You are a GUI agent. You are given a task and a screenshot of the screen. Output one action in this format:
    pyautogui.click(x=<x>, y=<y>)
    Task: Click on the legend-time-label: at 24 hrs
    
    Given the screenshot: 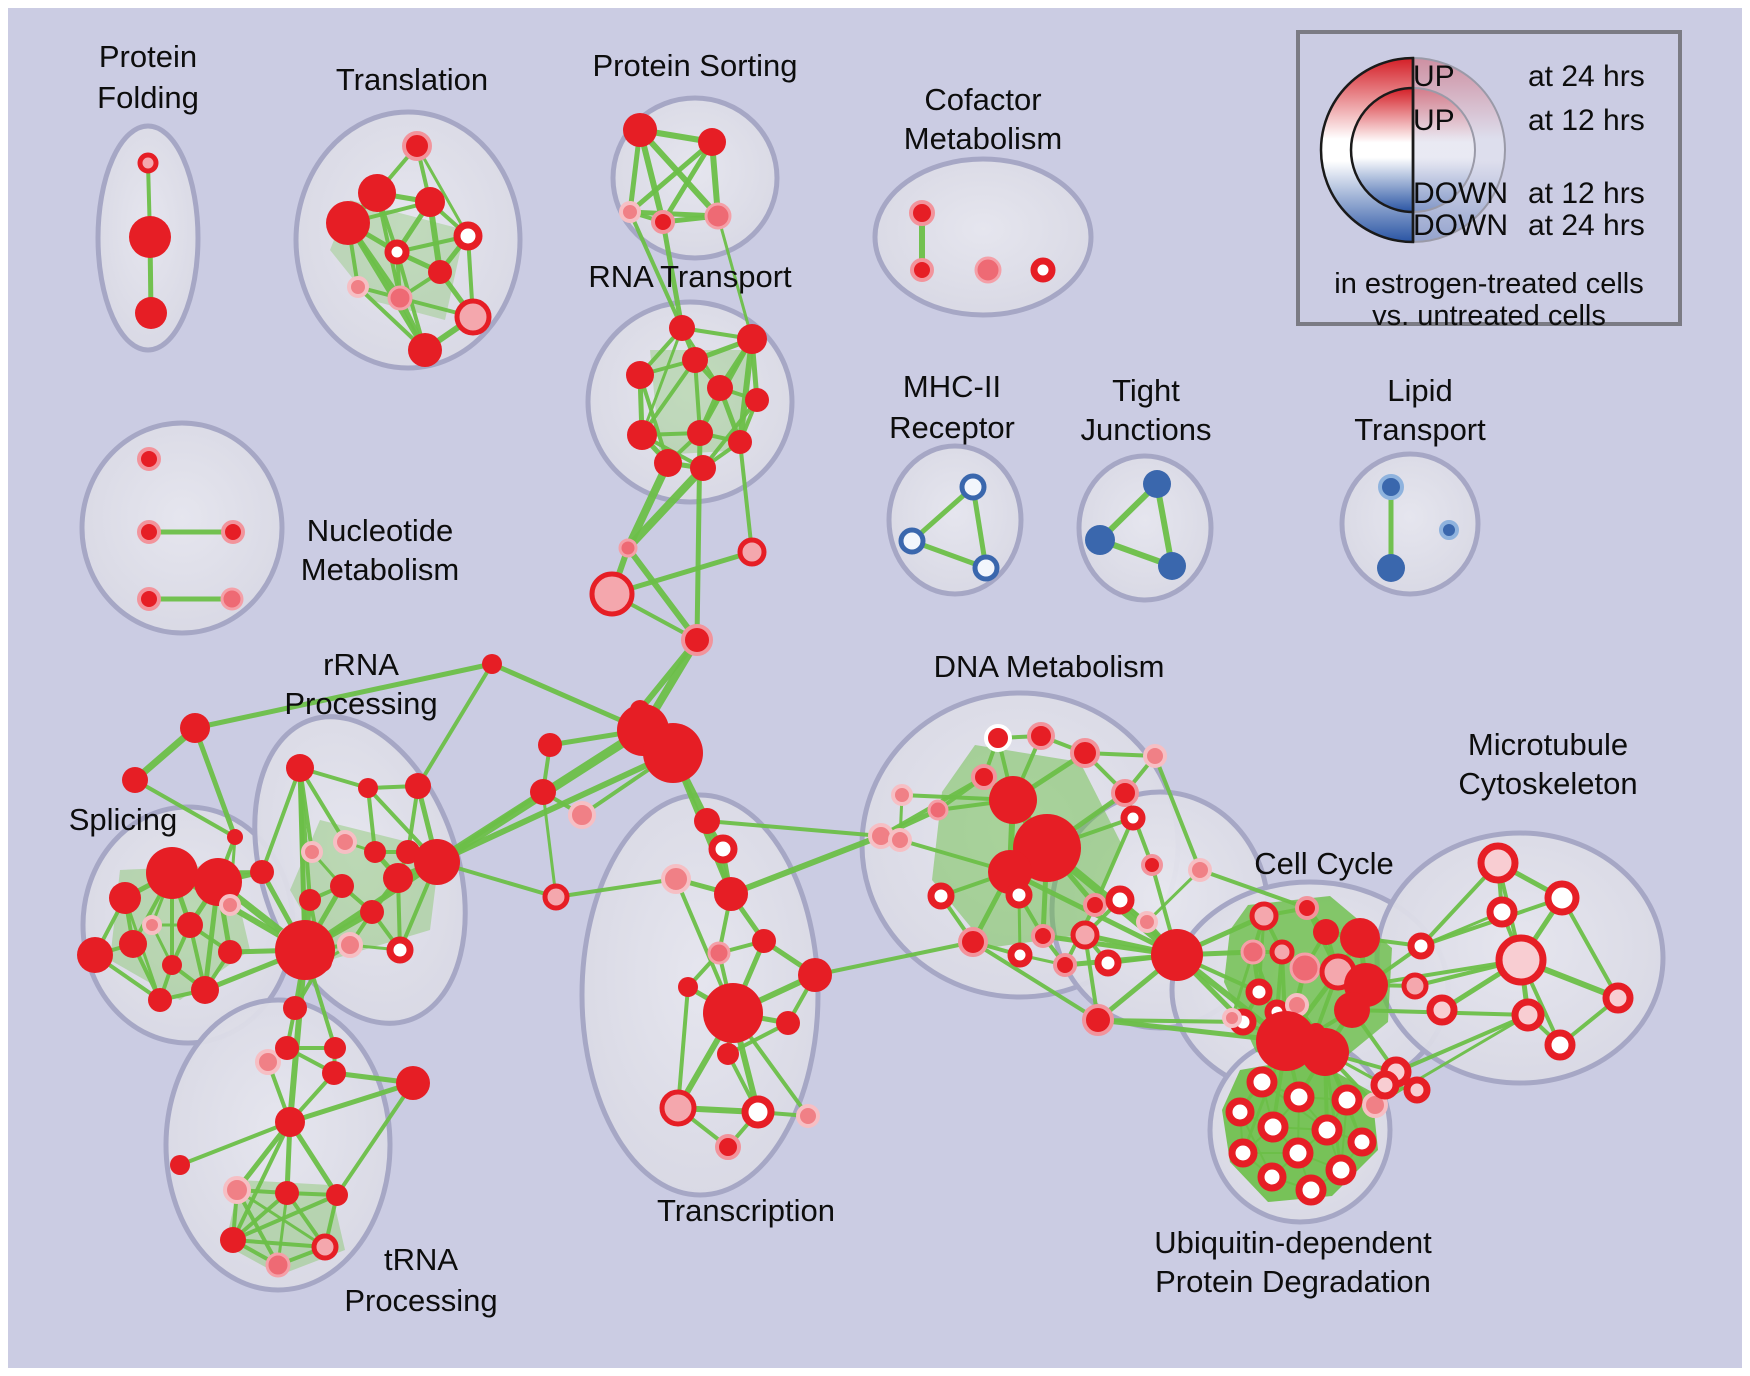 What is the action you would take?
    pyautogui.click(x=1586, y=225)
    